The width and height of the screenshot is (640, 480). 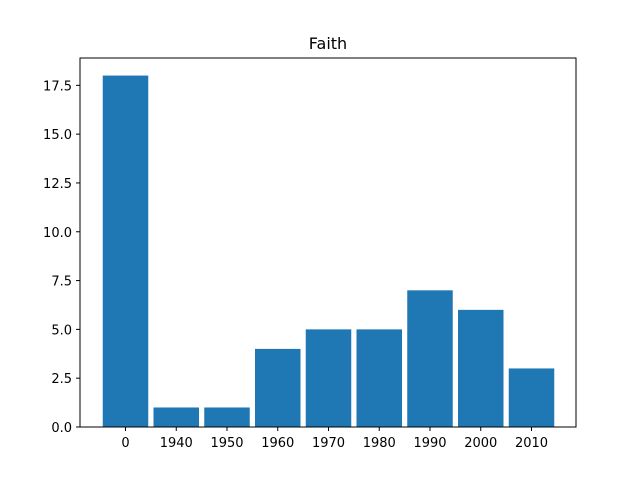 What do you see at coordinates (481, 368) in the screenshot?
I see `bar-2000` at bounding box center [481, 368].